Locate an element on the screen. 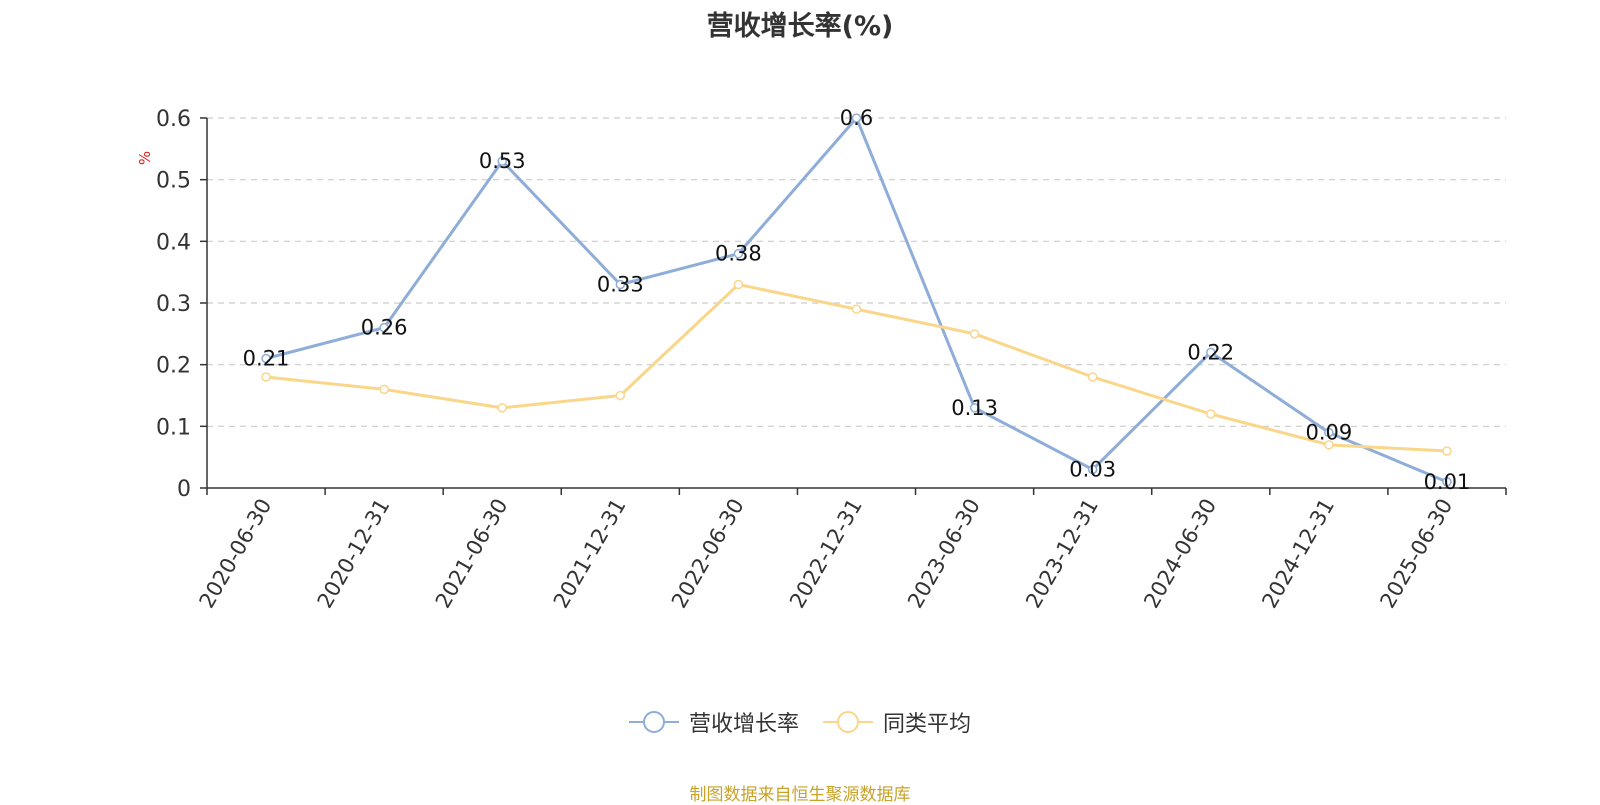 This screenshot has width=1600, height=805. y-tick-label: 0.5 is located at coordinates (173, 181).